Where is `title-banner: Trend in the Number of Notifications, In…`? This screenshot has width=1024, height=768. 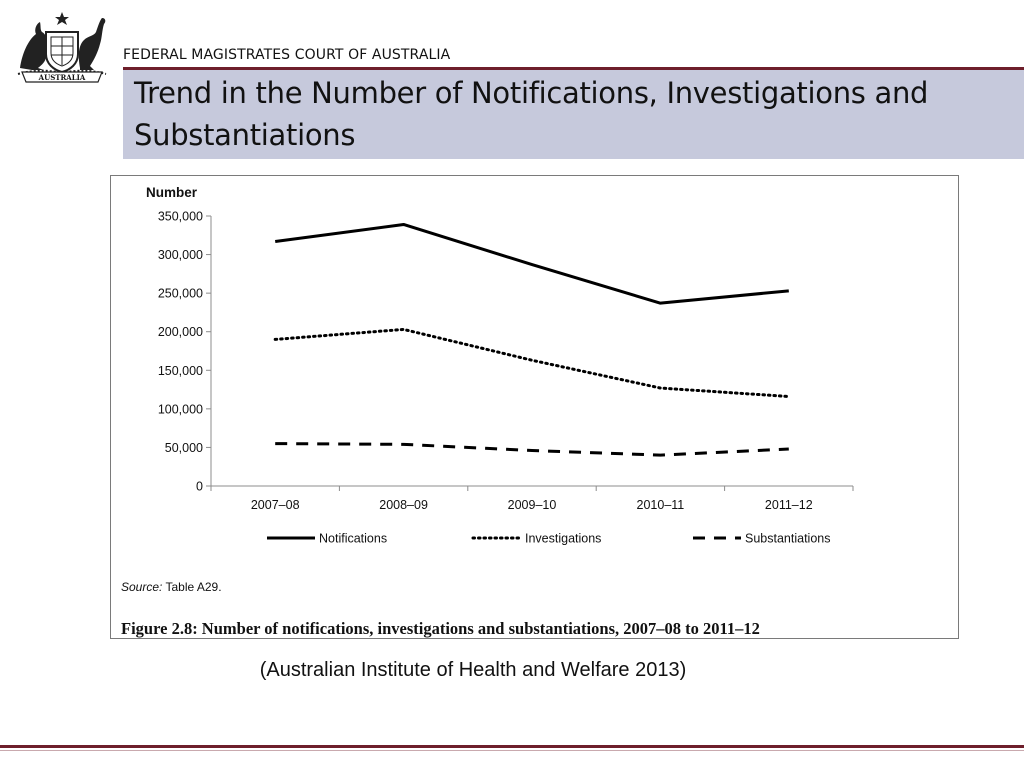
title-banner: Trend in the Number of Notifications, In… is located at coordinates (573, 114).